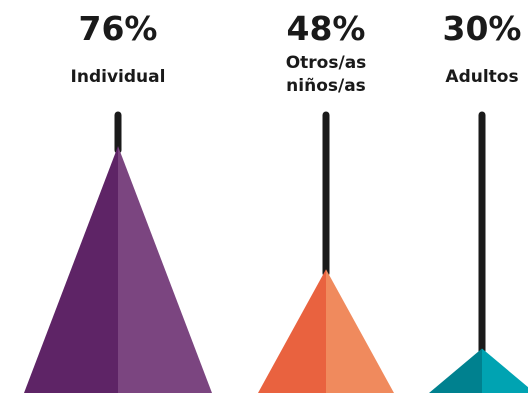 This screenshot has height=393, width=528. Describe the element at coordinates (118, 28) in the screenshot. I see `value-label-0: 76%` at that location.